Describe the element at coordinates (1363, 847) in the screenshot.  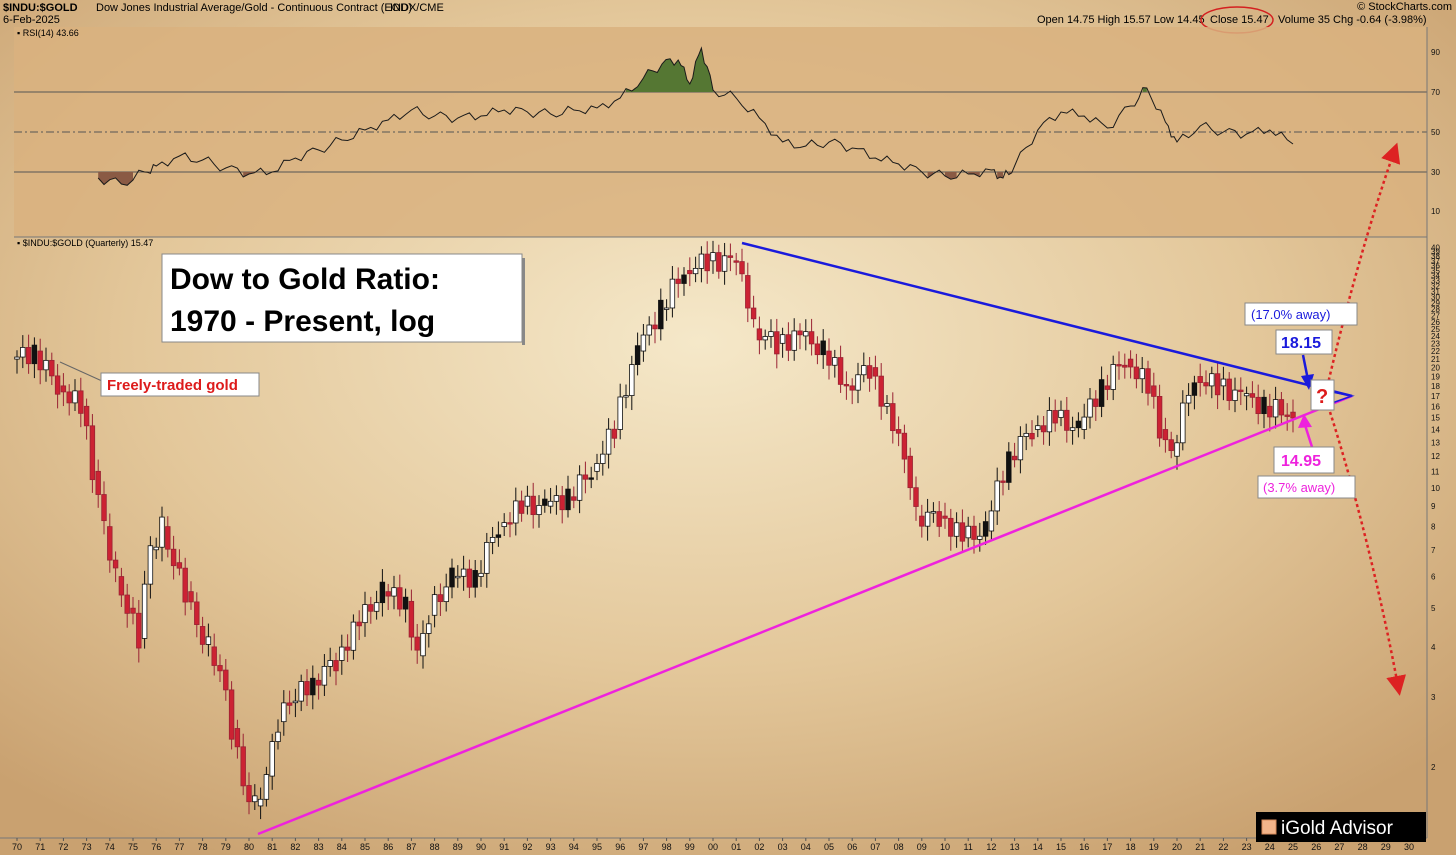
I see `x-tick-label: 28` at that location.